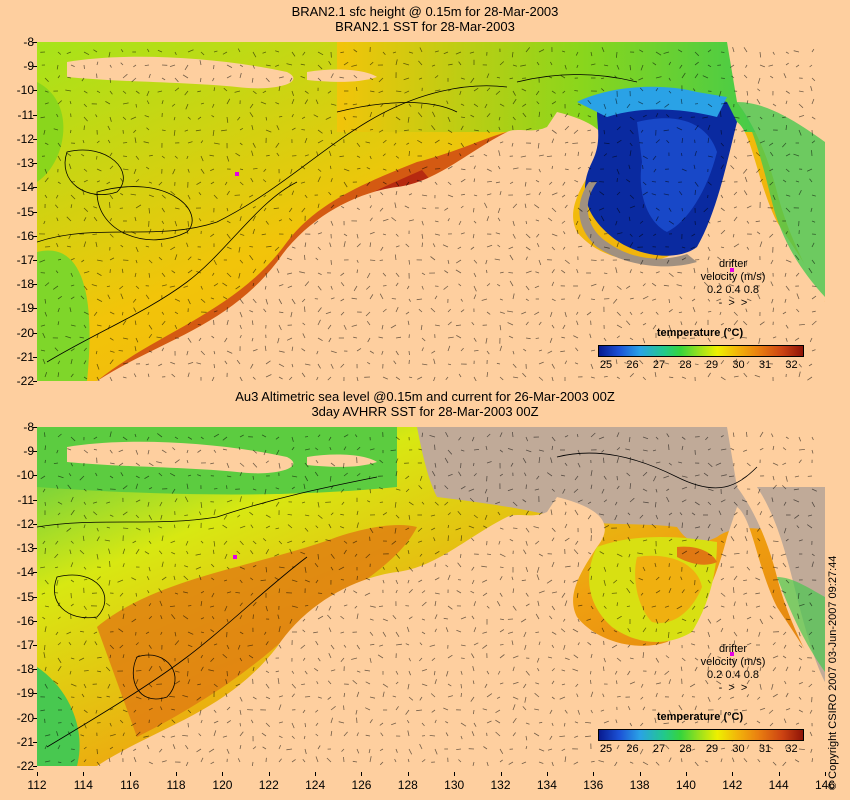 This screenshot has height=800, width=850. What do you see at coordinates (765, 365) in the screenshot?
I see `top-colorbar-label: 31` at bounding box center [765, 365].